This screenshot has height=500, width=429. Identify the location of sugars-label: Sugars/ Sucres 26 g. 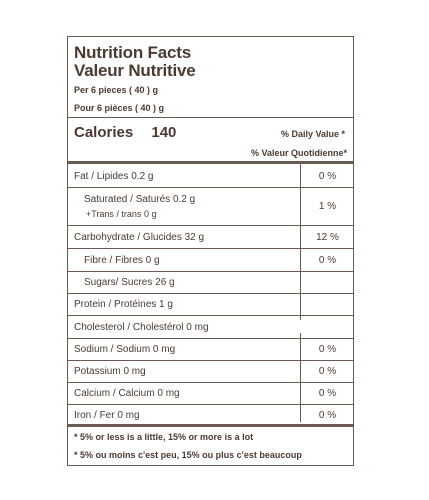
(129, 282).